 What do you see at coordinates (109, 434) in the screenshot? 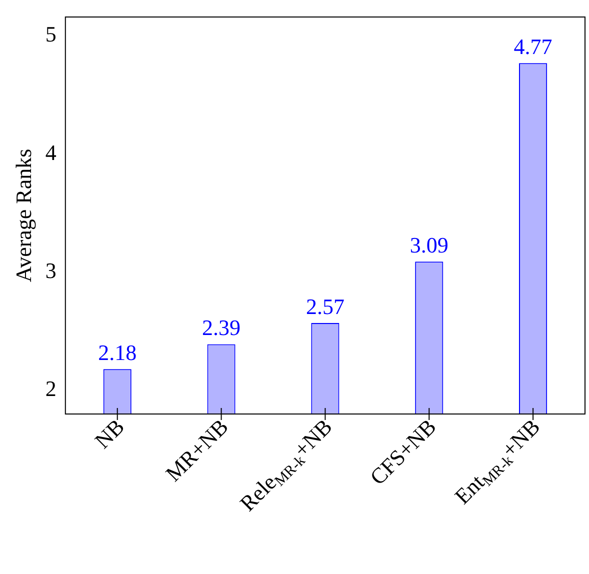
I see `x-tick-label: NB` at bounding box center [109, 434].